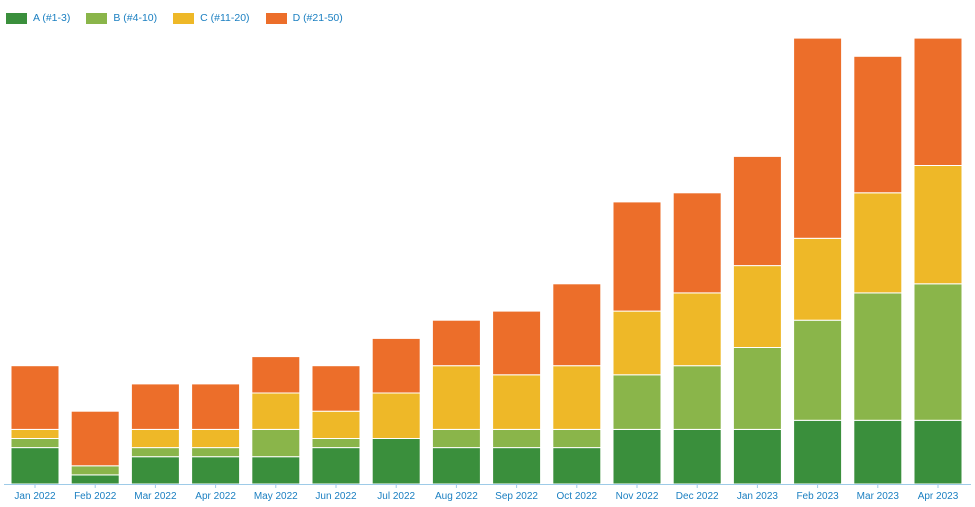 This screenshot has width=975, height=507. I want to click on legend-label-b: B (#4-10), so click(135, 18).